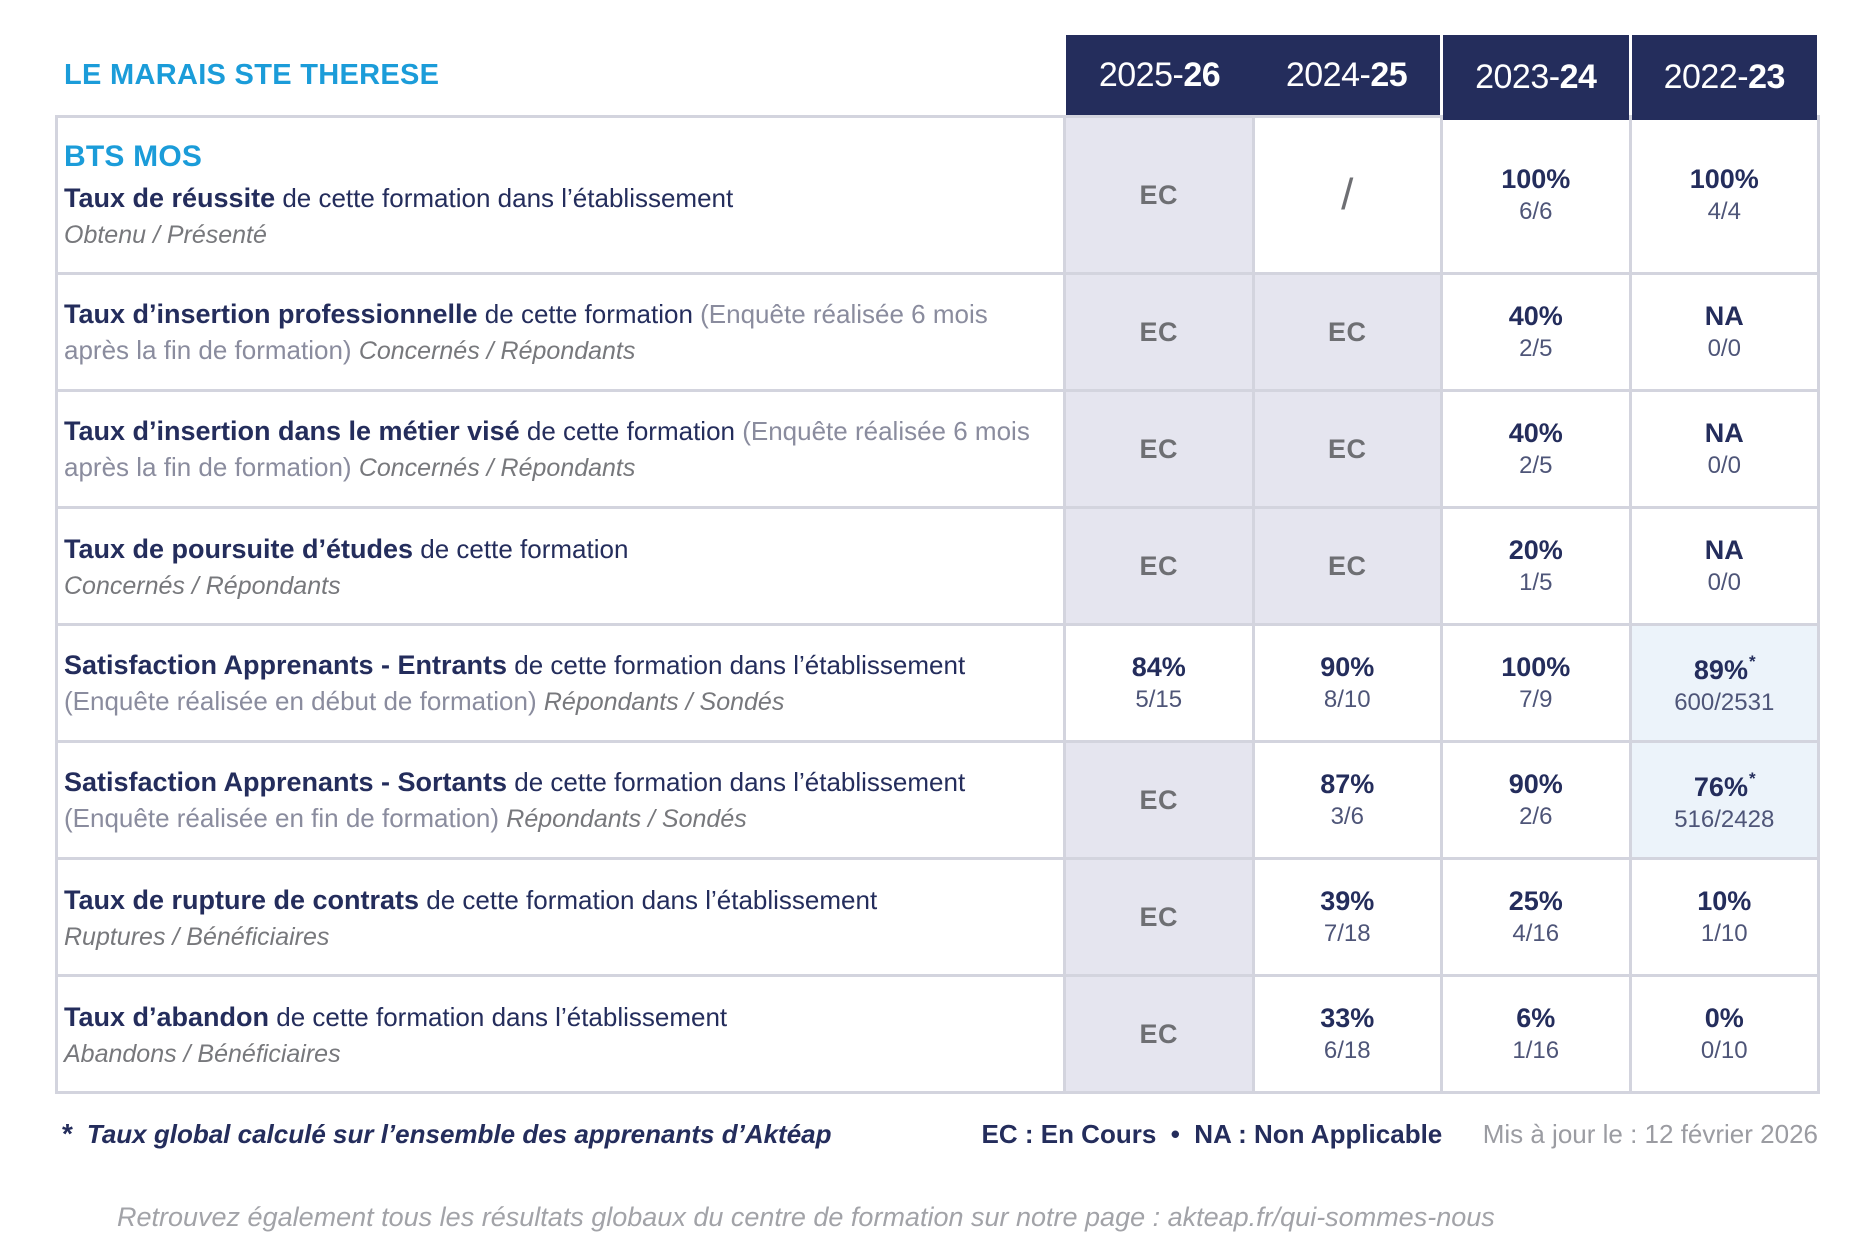 This screenshot has width=1875, height=1250. I want to click on row-title: Taux de rupture de contrats, so click(242, 900).